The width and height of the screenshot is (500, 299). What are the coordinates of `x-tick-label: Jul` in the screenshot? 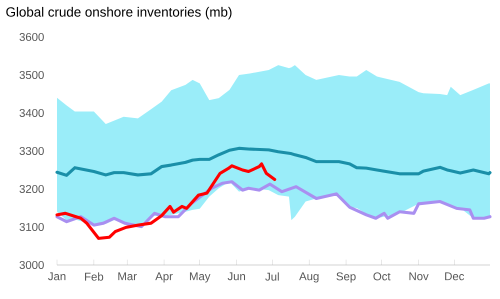 It's located at (272, 276).